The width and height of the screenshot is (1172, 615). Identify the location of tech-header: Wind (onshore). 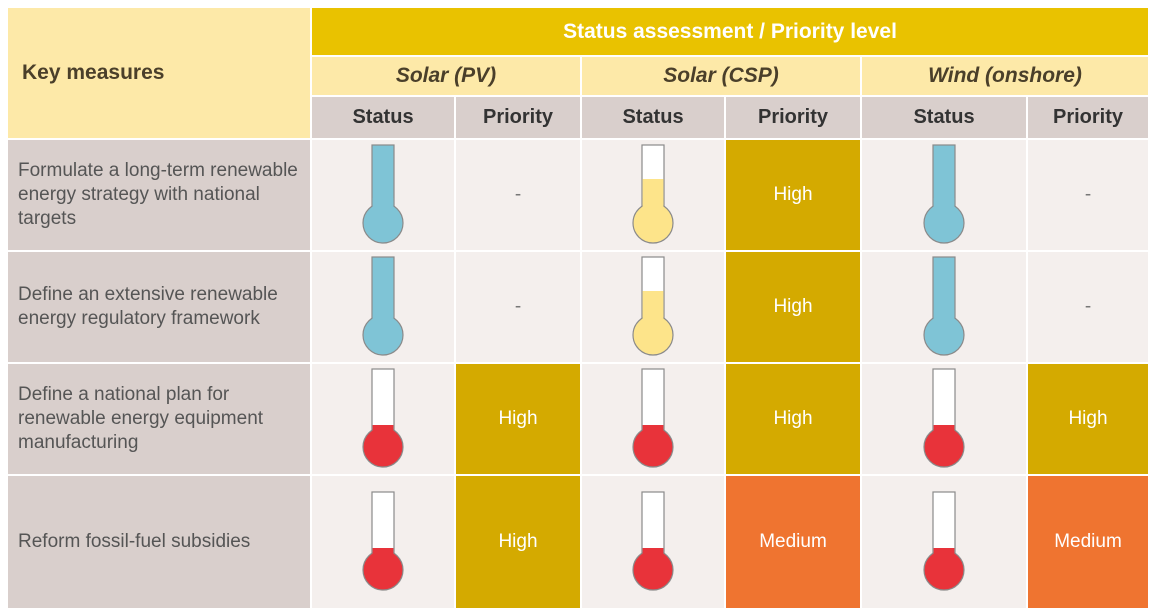
(1005, 76).